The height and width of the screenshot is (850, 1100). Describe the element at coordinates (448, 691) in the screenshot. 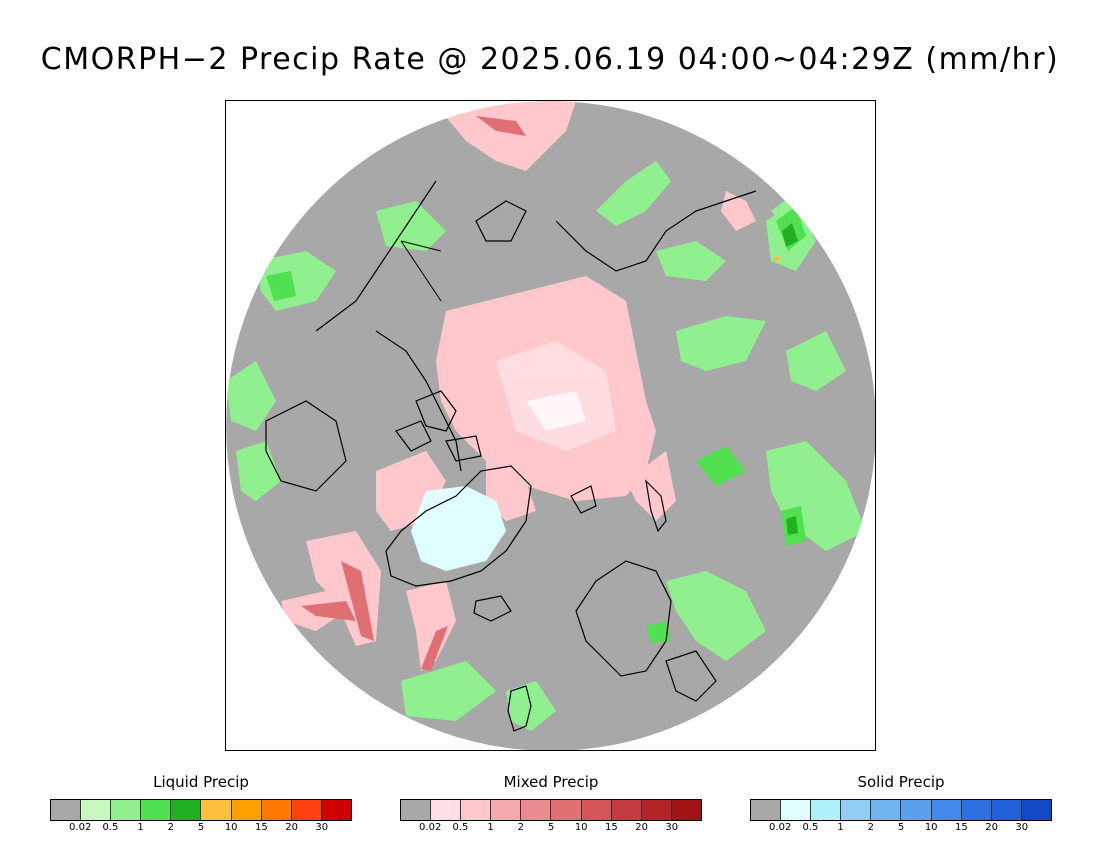

I see `atlantic-liquid` at that location.